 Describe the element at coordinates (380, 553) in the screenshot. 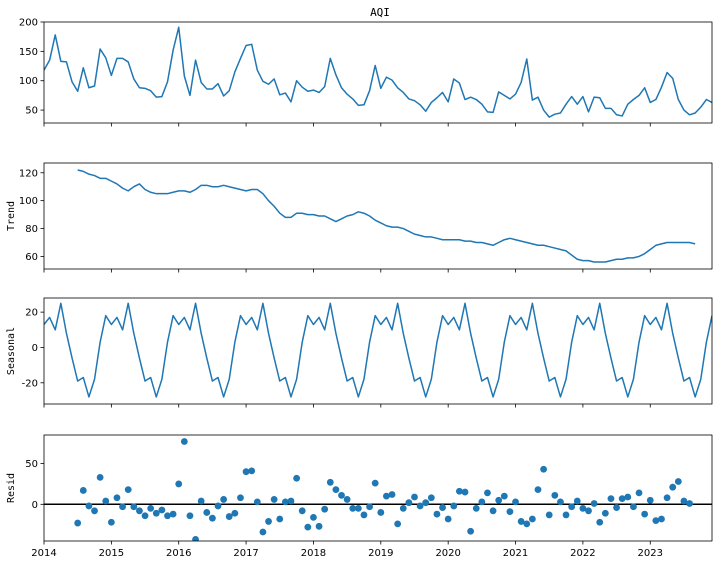

I see `x-tick-label: 2019` at that location.